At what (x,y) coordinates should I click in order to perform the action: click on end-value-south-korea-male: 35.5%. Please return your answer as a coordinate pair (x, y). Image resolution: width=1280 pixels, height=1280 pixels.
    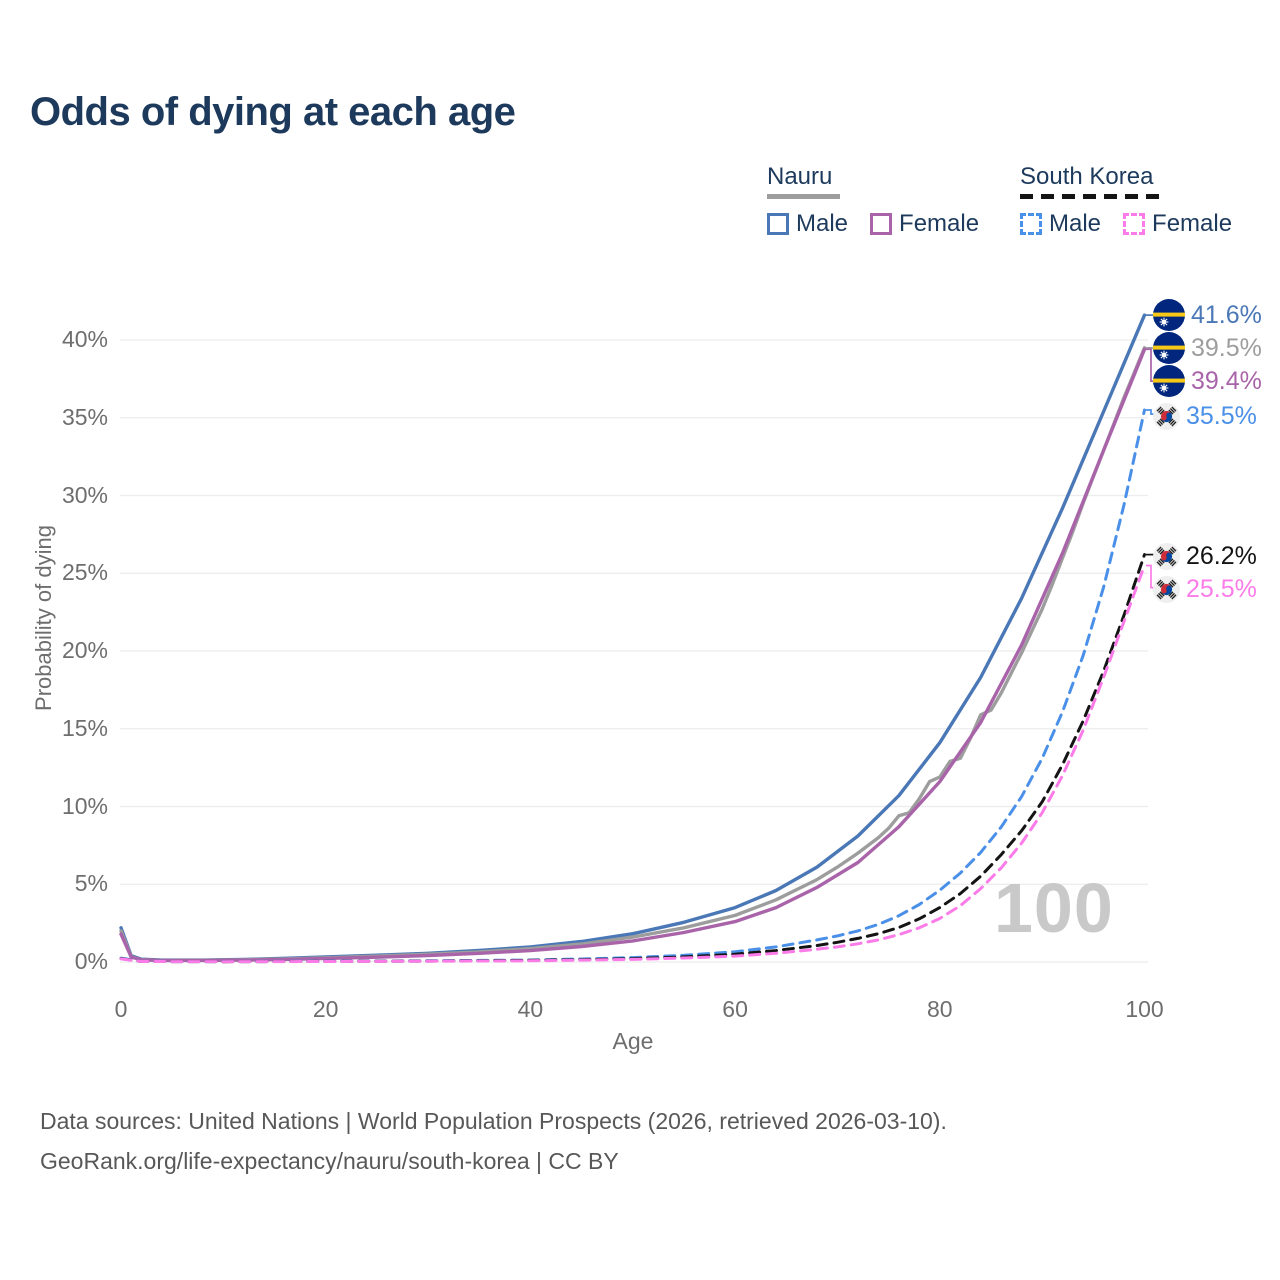
    Looking at the image, I should click on (1221, 415).